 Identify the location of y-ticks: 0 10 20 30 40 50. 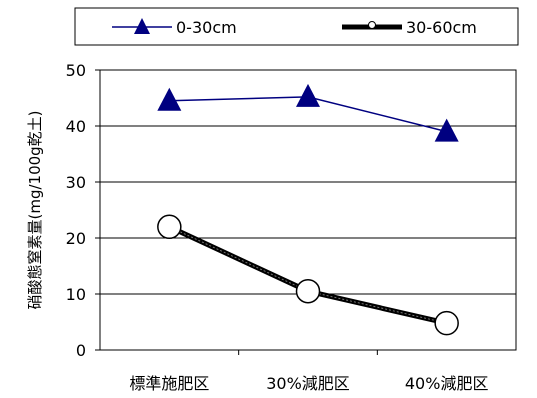
(83, 210).